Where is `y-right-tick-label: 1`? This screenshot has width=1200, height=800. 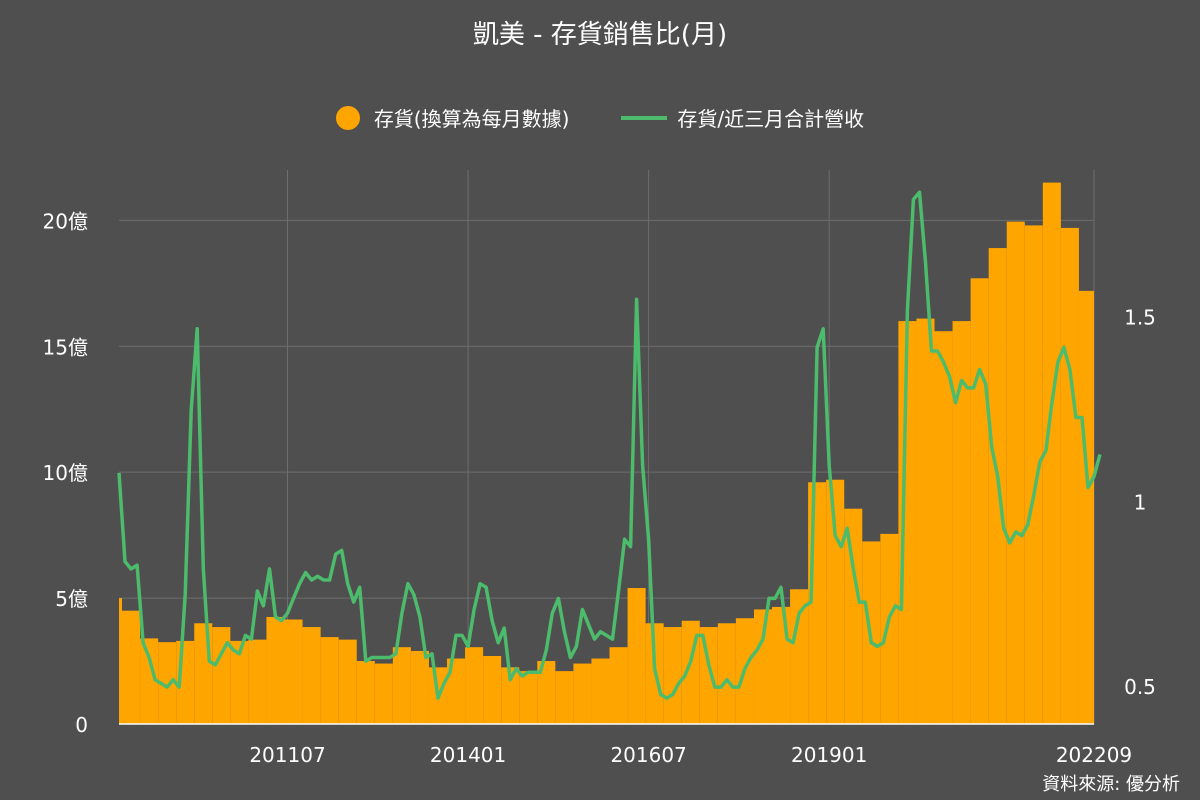
y-right-tick-label: 1 is located at coordinates (1140, 502).